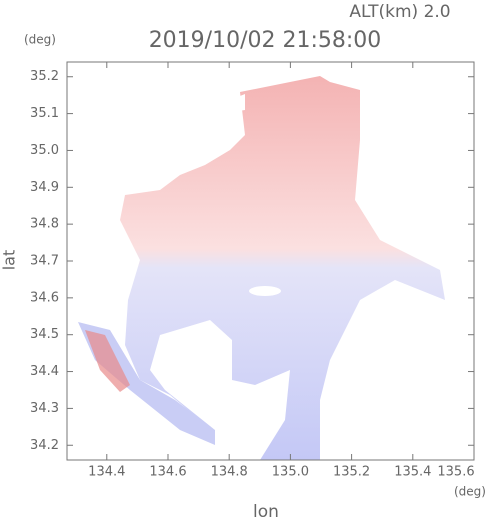 This screenshot has height=521, width=491. I want to click on chart-title: 2019/10/02 21:58:00, so click(265, 40).